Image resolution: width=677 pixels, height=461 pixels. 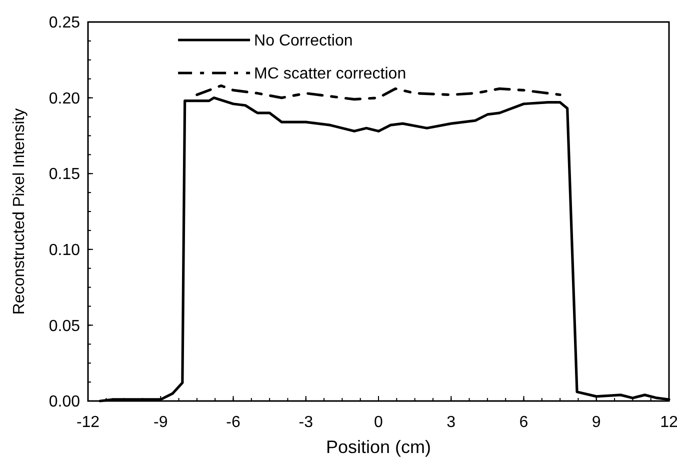 What do you see at coordinates (379, 447) in the screenshot?
I see `x-axis-title: Position (cm)` at bounding box center [379, 447].